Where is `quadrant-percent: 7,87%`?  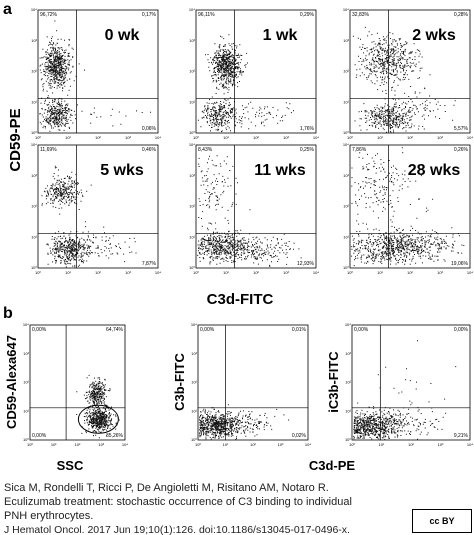
quadrant-percent: 7,87% is located at coordinates (149, 264).